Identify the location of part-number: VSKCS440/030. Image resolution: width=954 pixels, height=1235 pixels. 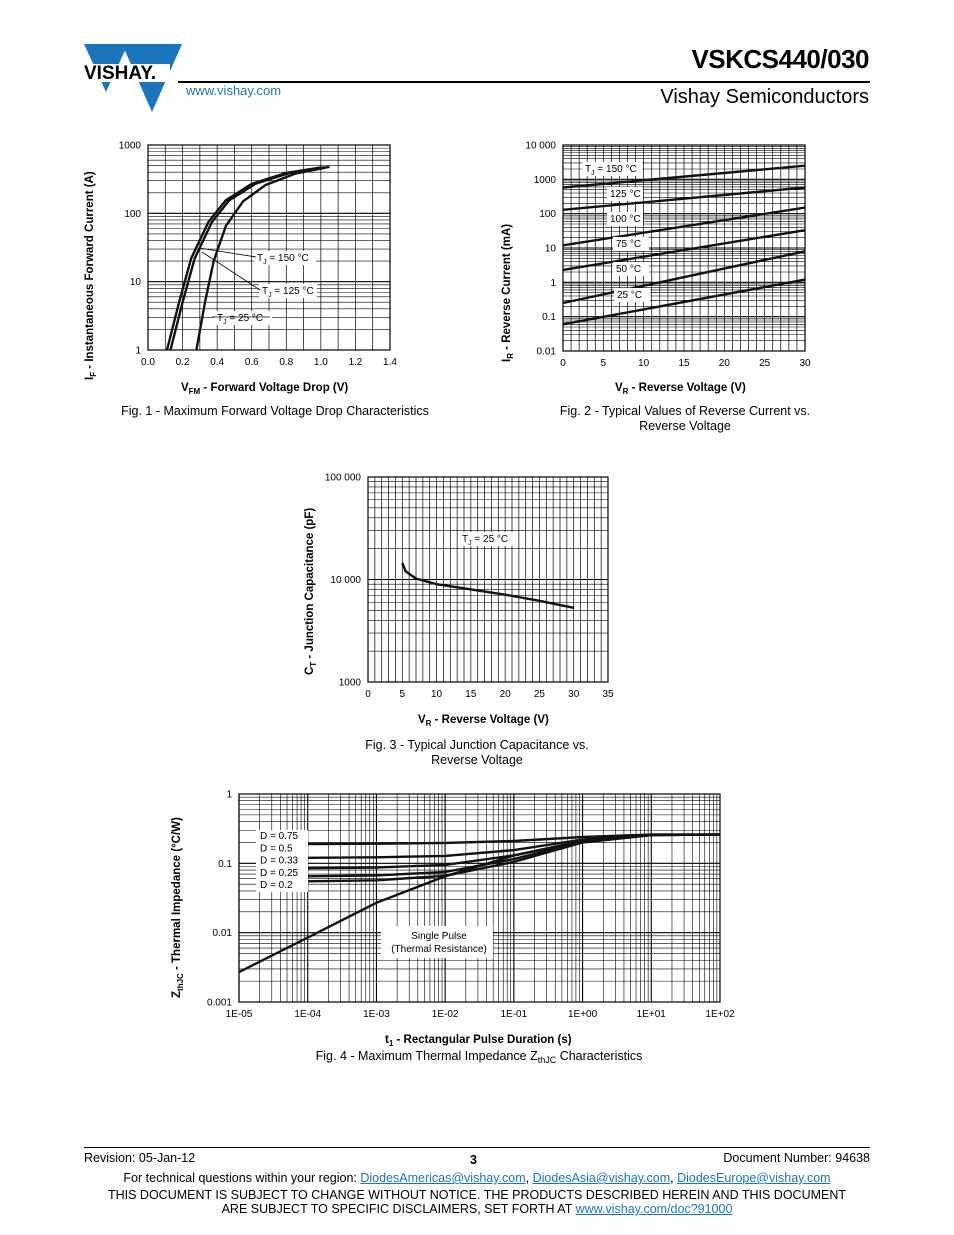
(780, 59).